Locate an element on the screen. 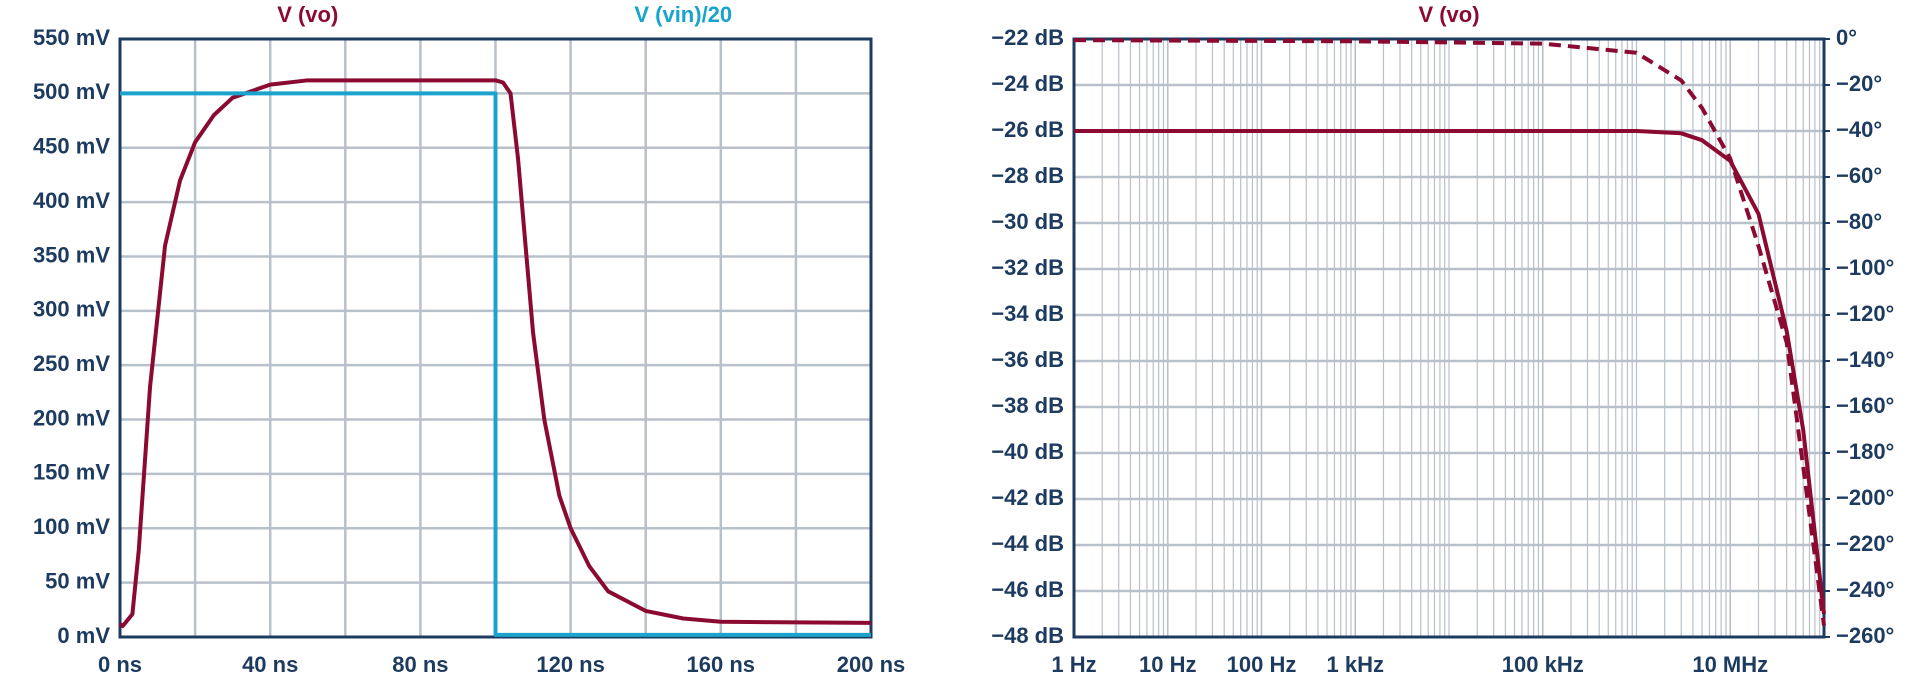 Image resolution: width=1923 pixels, height=683 pixels. y-tick-label: −42 dB is located at coordinates (1027, 497).